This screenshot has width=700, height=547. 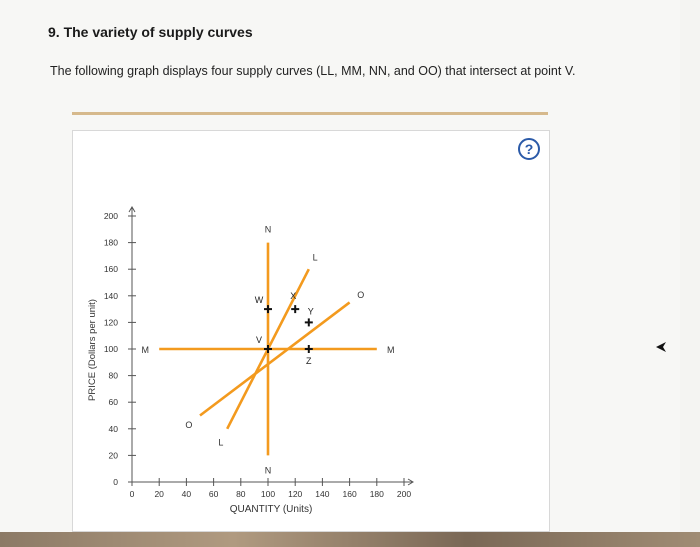 I want to click on x-tick-label: 140, so click(x=322, y=494).